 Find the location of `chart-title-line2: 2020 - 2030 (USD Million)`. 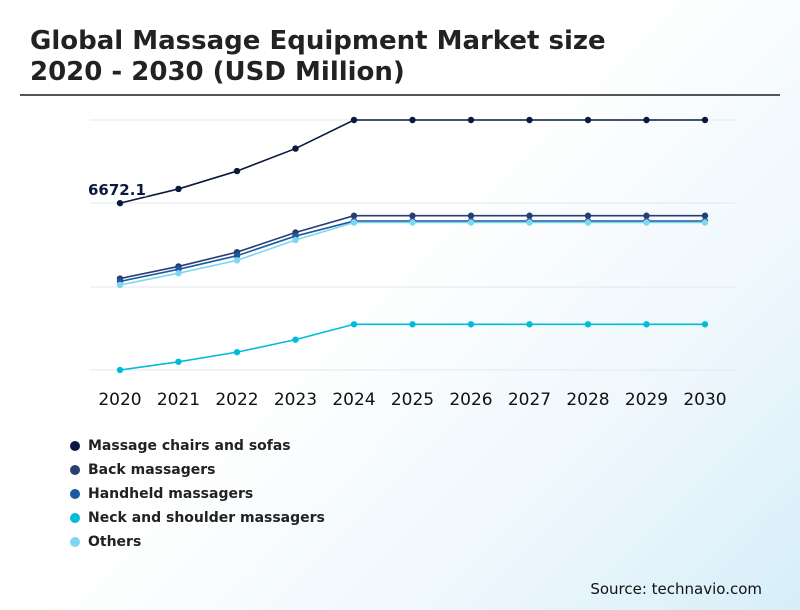

chart-title-line2: 2020 - 2030 (USD Million) is located at coordinates (217, 72).